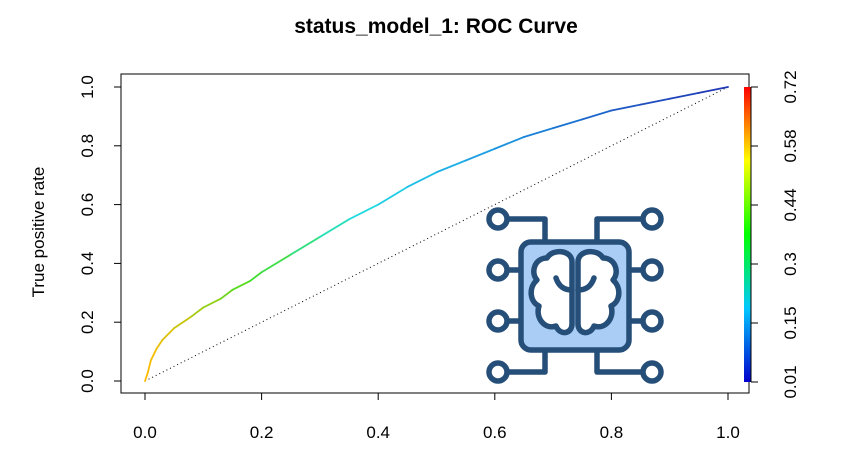 This screenshot has width=849, height=456. Describe the element at coordinates (575, 295) in the screenshot. I see `brain-chip-icon` at that location.